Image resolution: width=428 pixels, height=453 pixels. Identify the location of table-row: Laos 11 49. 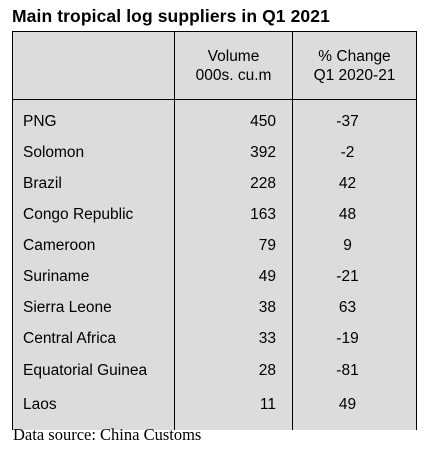
(214, 409).